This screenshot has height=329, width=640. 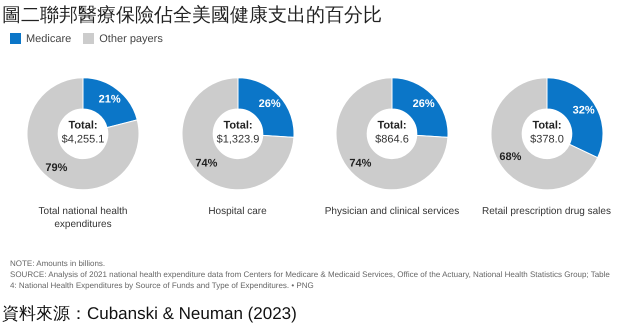 I want to click on source-note: 資料來源：Cubanski & Neuman (2023), so click(x=149, y=314).